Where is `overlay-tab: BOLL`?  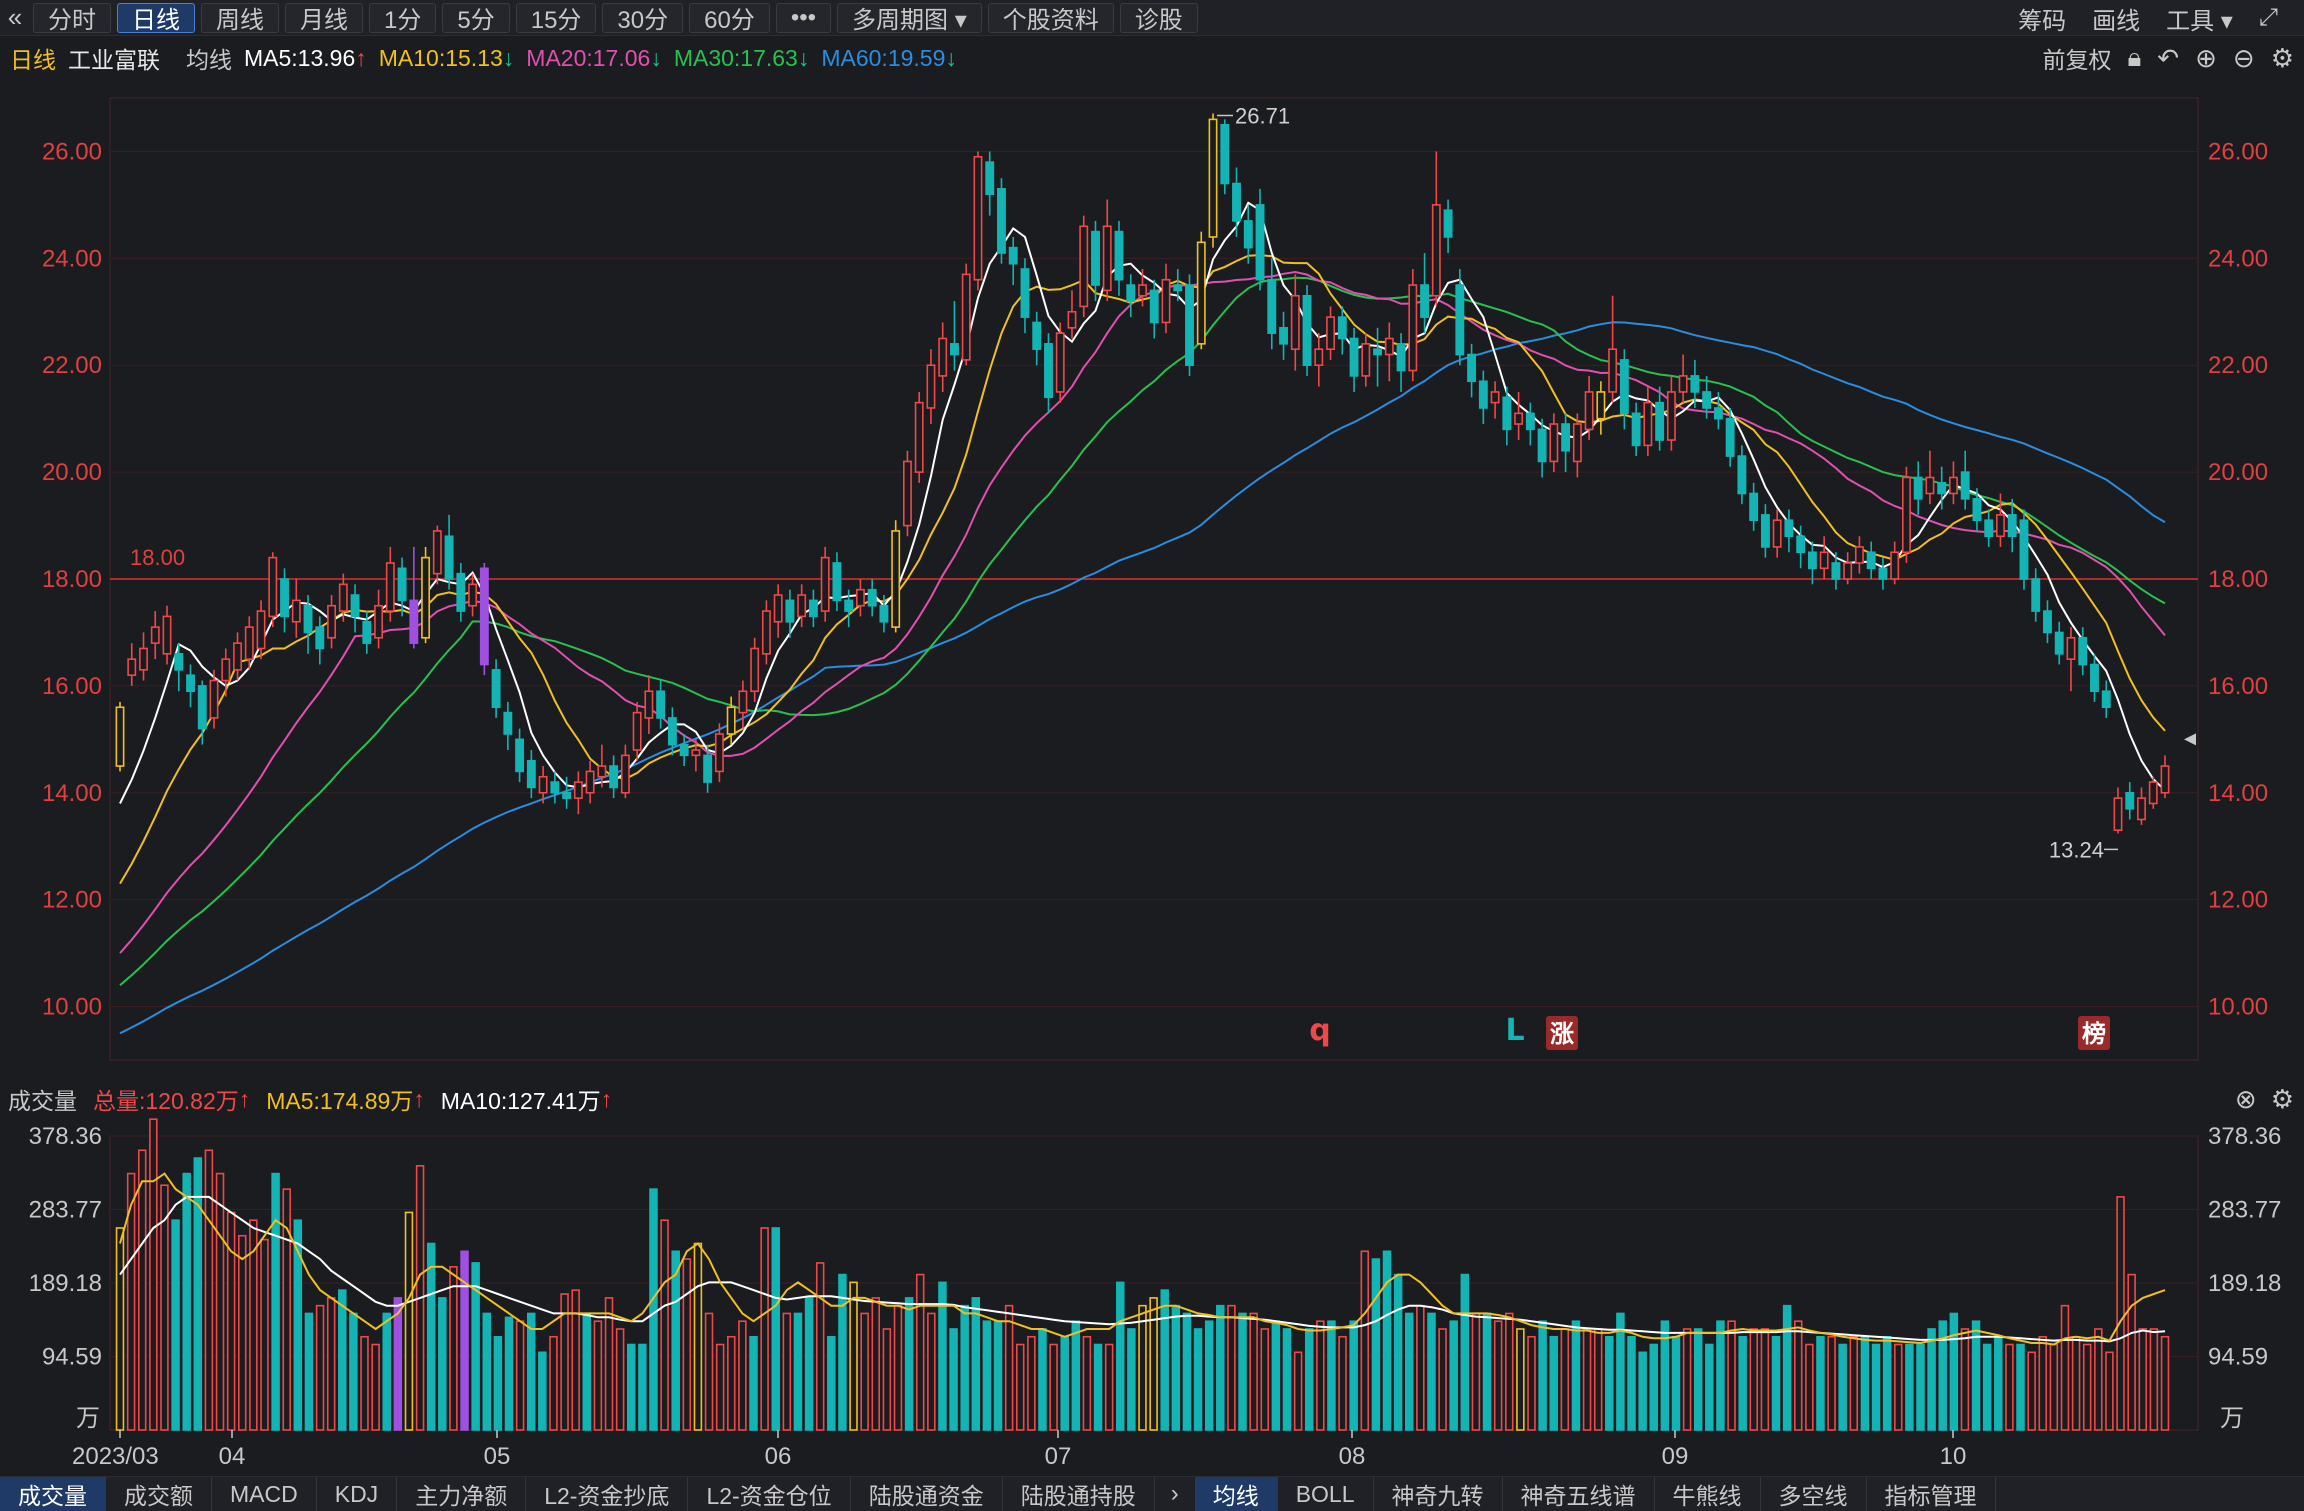
overlay-tab: BOLL is located at coordinates (1326, 1493).